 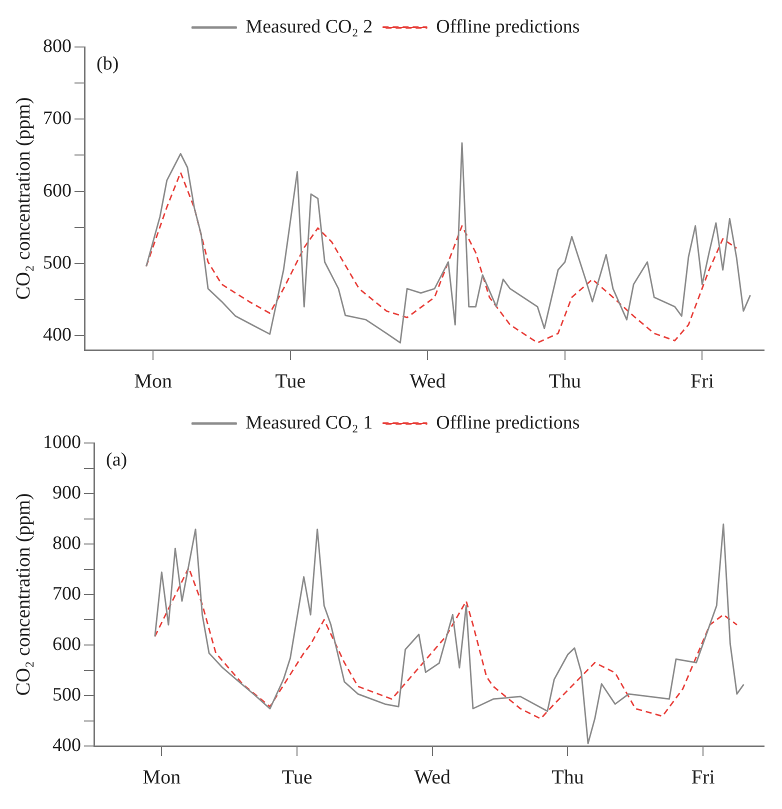 What do you see at coordinates (309, 27) in the screenshot?
I see `legend-label: Measured CO₂ 2` at bounding box center [309, 27].